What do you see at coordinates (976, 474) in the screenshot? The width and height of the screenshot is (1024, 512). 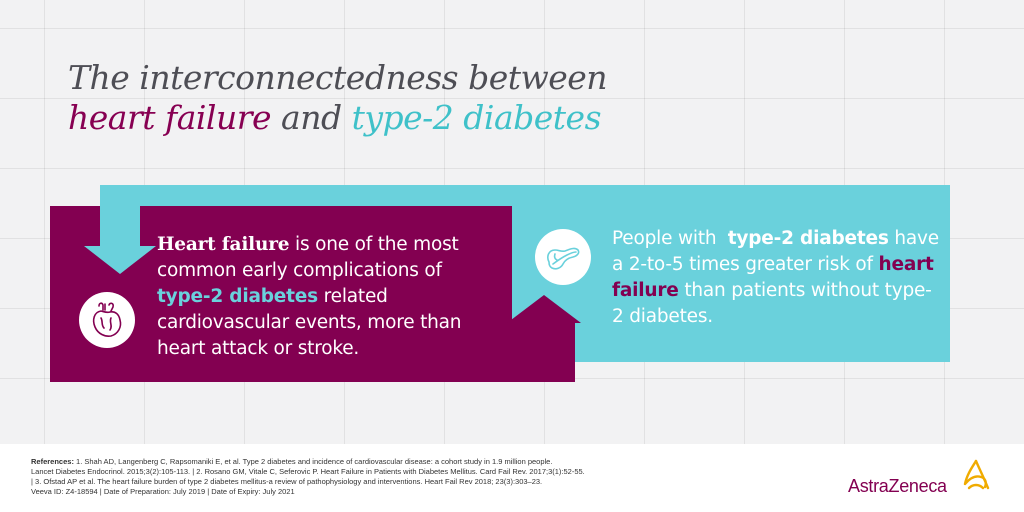 I see `astrazeneca-symbol-icon` at bounding box center [976, 474].